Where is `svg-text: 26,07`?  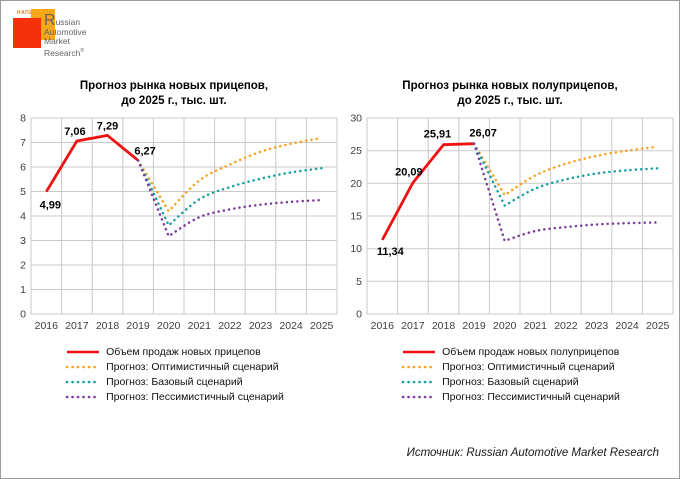
svg-text: 26,07 is located at coordinates (483, 134).